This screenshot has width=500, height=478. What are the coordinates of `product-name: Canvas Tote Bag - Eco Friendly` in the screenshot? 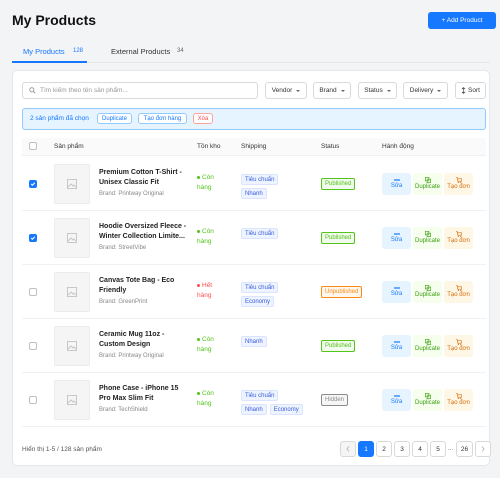 It's located at (137, 285).